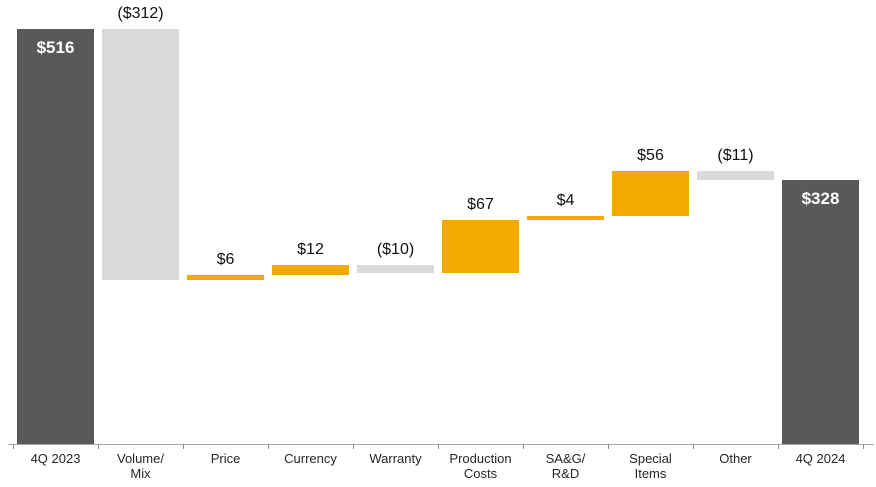 This screenshot has width=876, height=487. What do you see at coordinates (225, 277) in the screenshot?
I see `bar-price` at bounding box center [225, 277].